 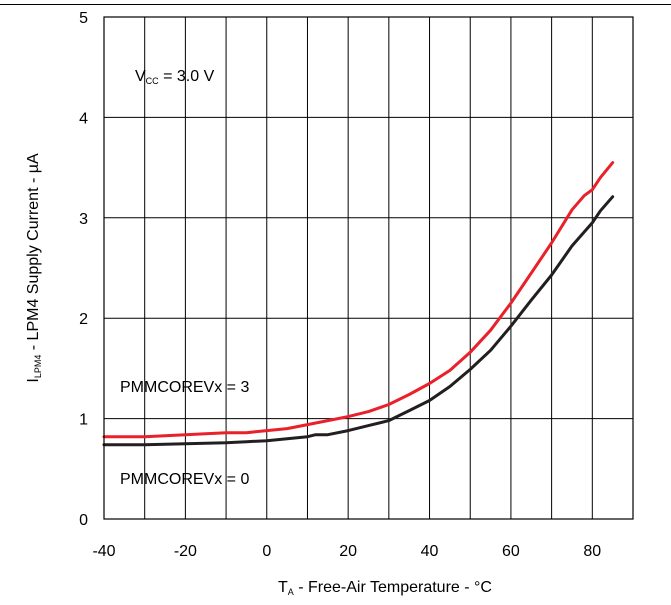 I want to click on y-tick-label: 2, so click(x=83, y=319).